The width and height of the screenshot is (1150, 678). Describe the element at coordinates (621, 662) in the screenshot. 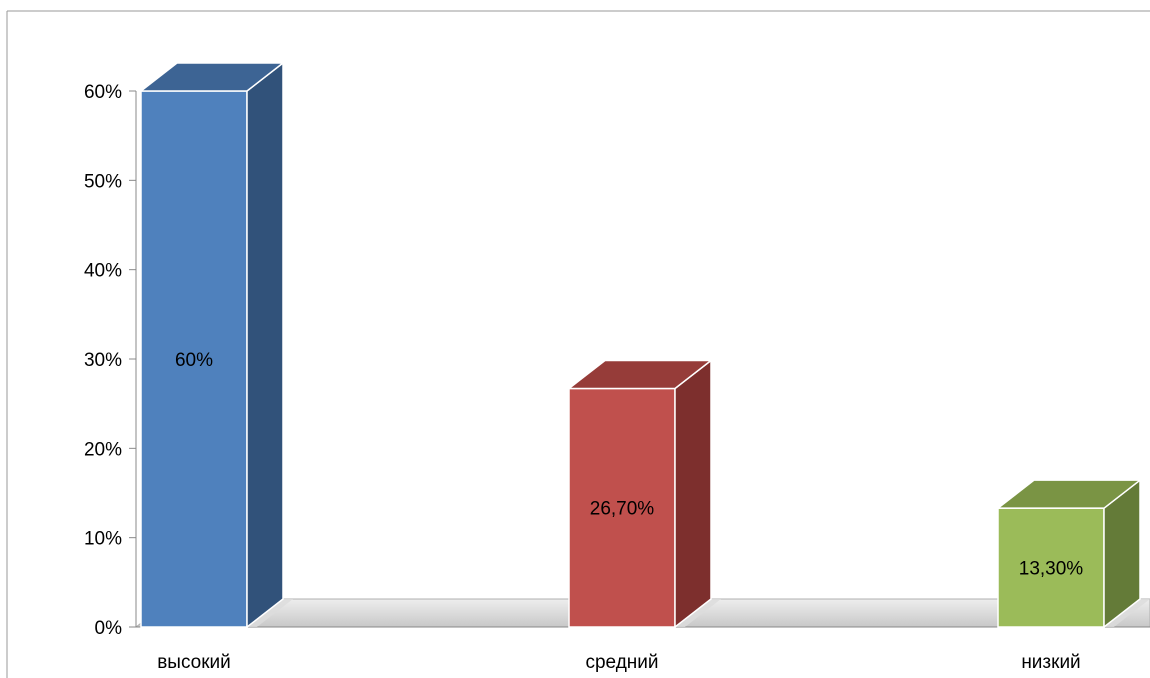

I see `x-category-label: средний` at that location.